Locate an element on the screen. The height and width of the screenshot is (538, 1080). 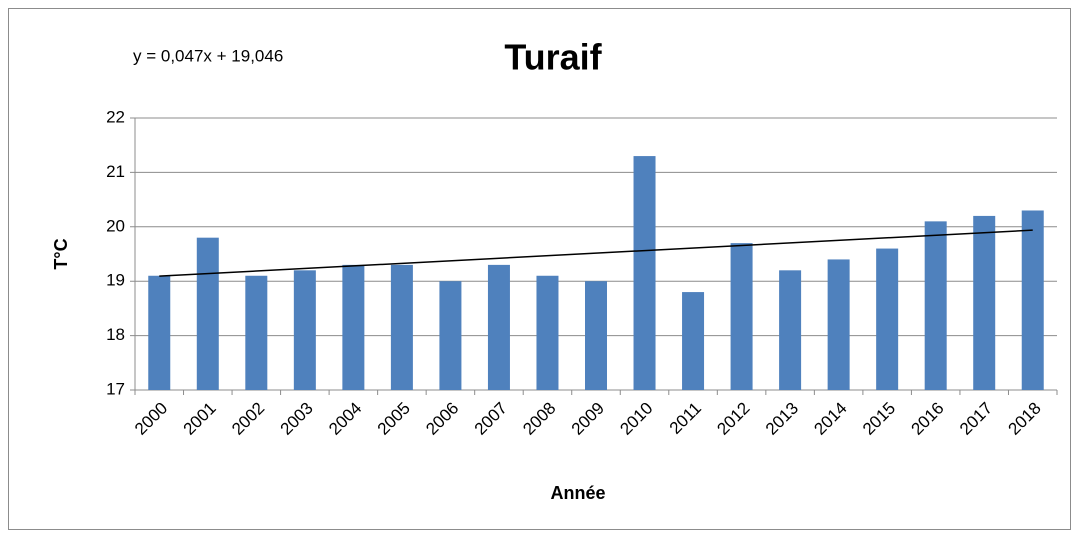
y-tick-label: 22 is located at coordinates (115, 116).